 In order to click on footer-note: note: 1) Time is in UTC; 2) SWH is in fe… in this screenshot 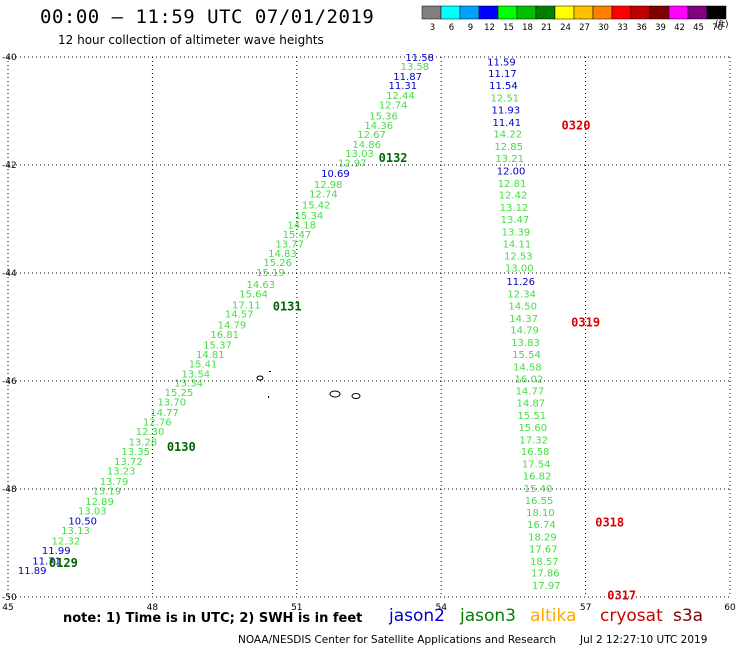, I will do `click(213, 618)`.